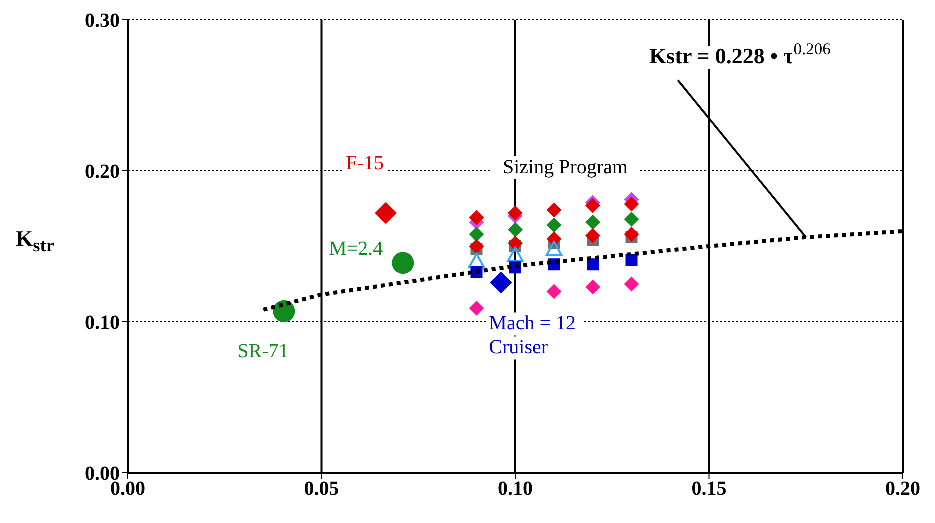  I want to click on annotation: Sizing Program, so click(565, 167).